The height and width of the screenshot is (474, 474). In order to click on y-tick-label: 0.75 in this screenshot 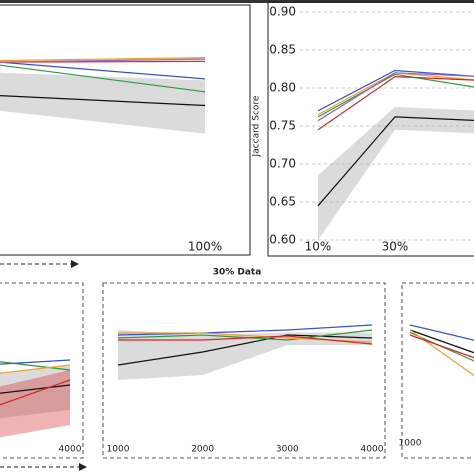, I will do `click(282, 126)`.